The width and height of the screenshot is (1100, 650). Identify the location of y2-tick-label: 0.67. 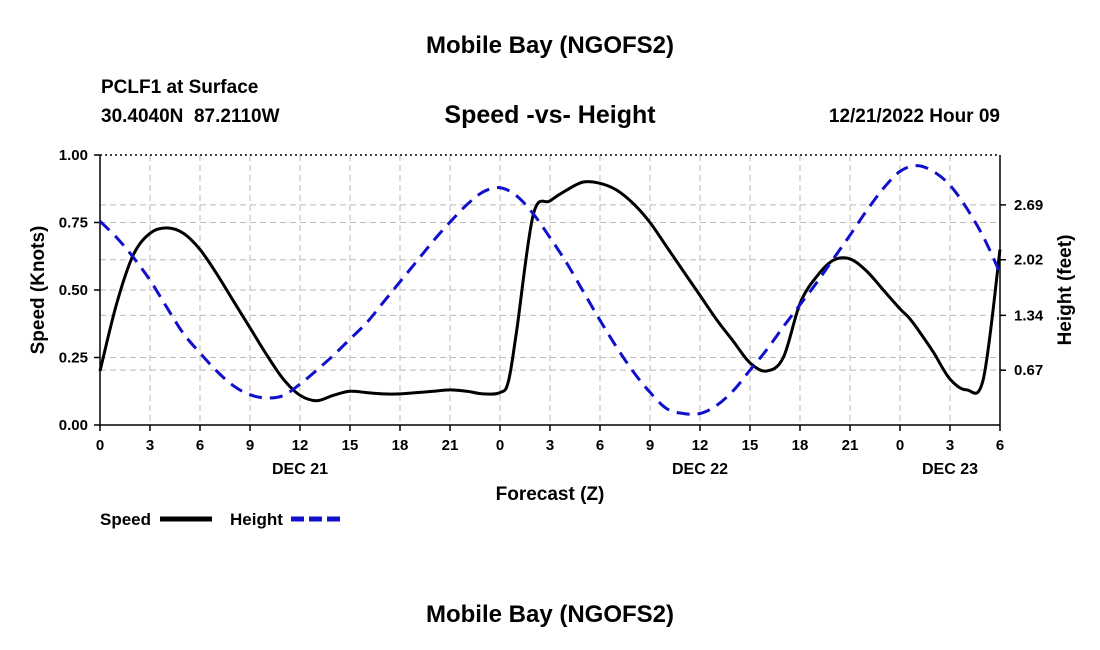
(1028, 370).